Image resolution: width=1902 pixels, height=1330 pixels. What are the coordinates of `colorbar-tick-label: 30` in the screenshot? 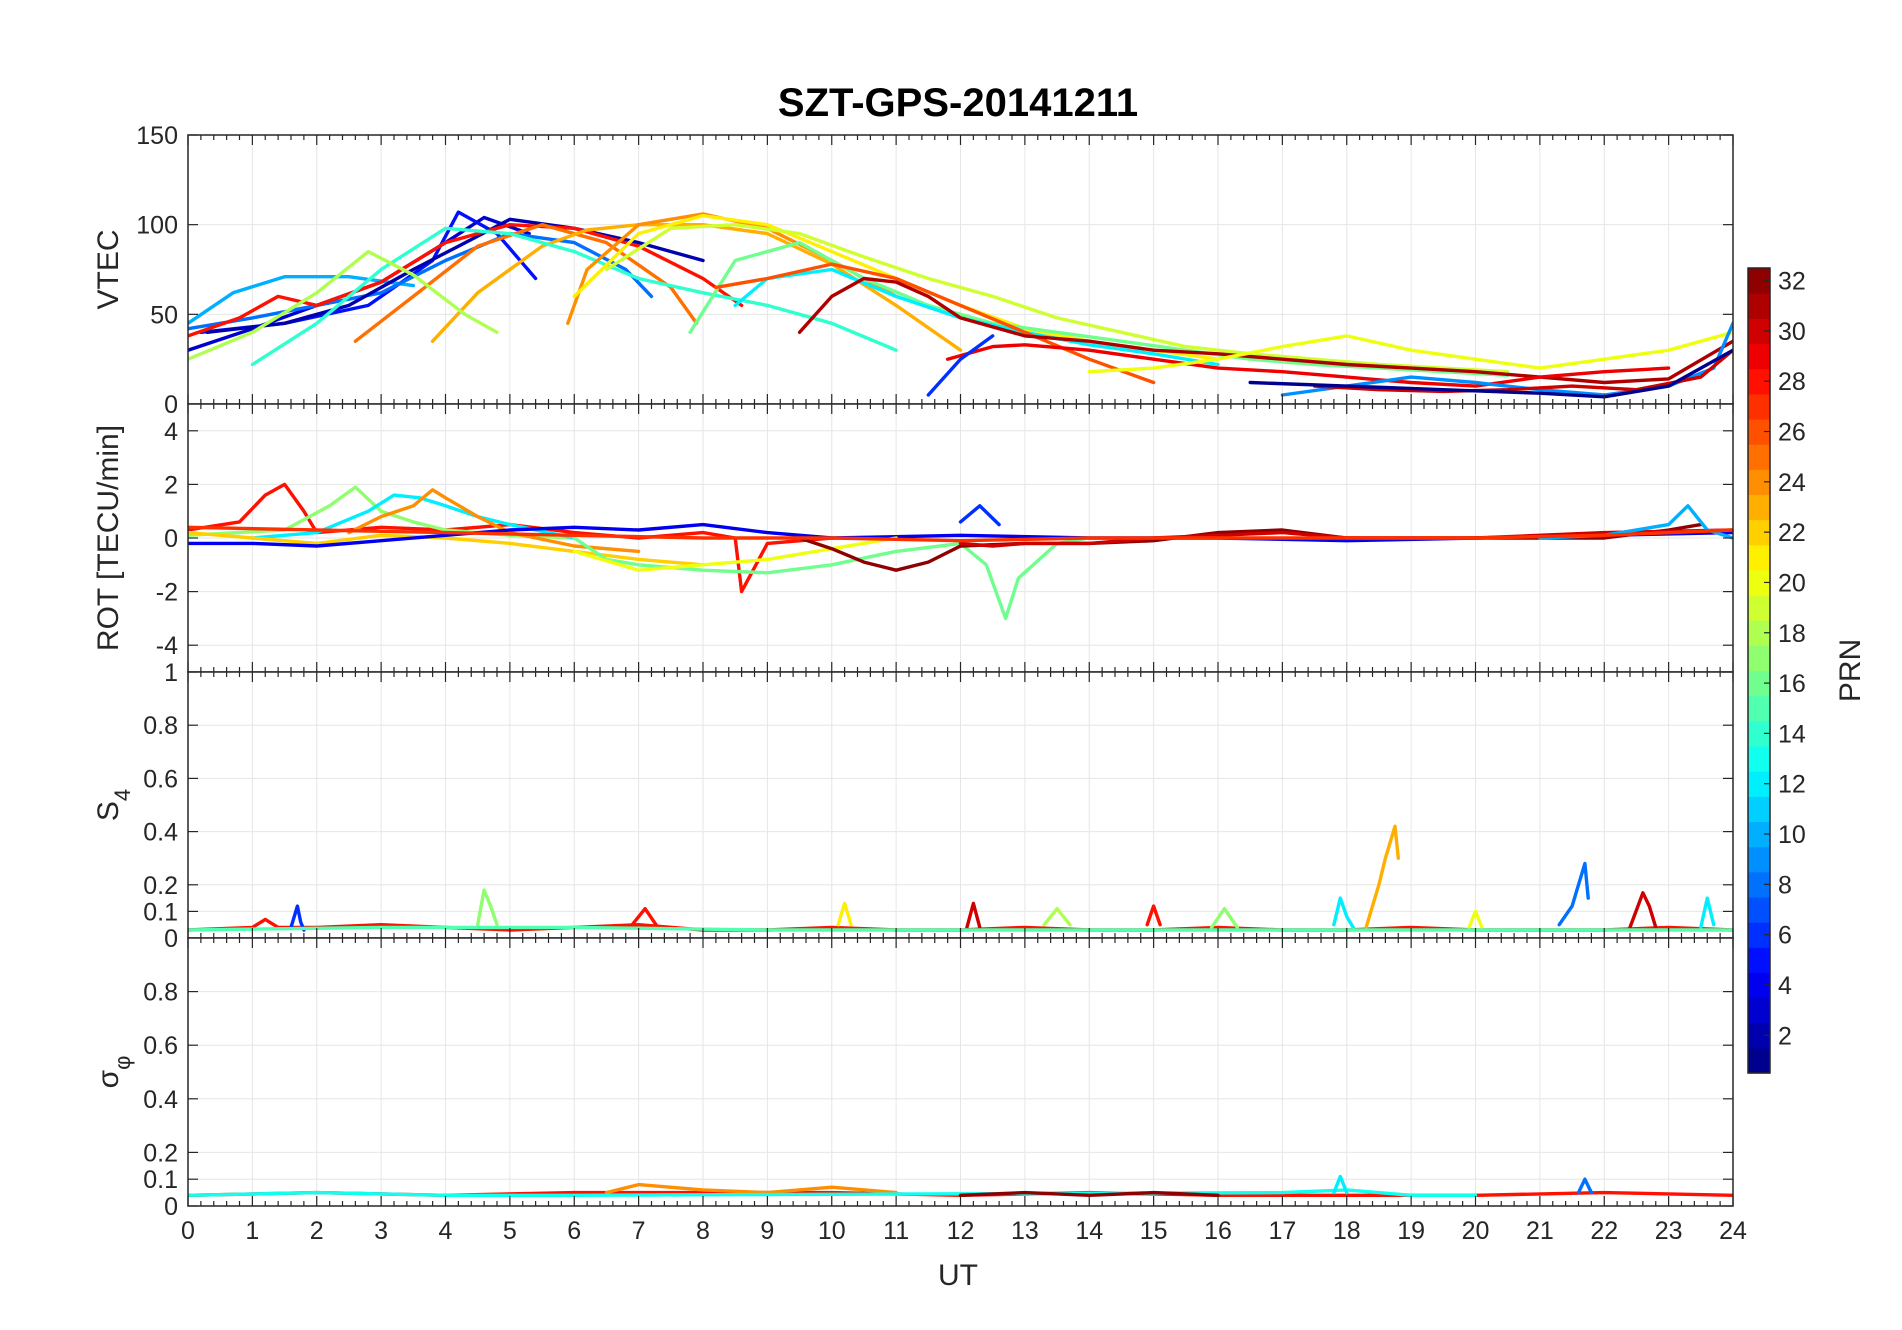 It's located at (1792, 332).